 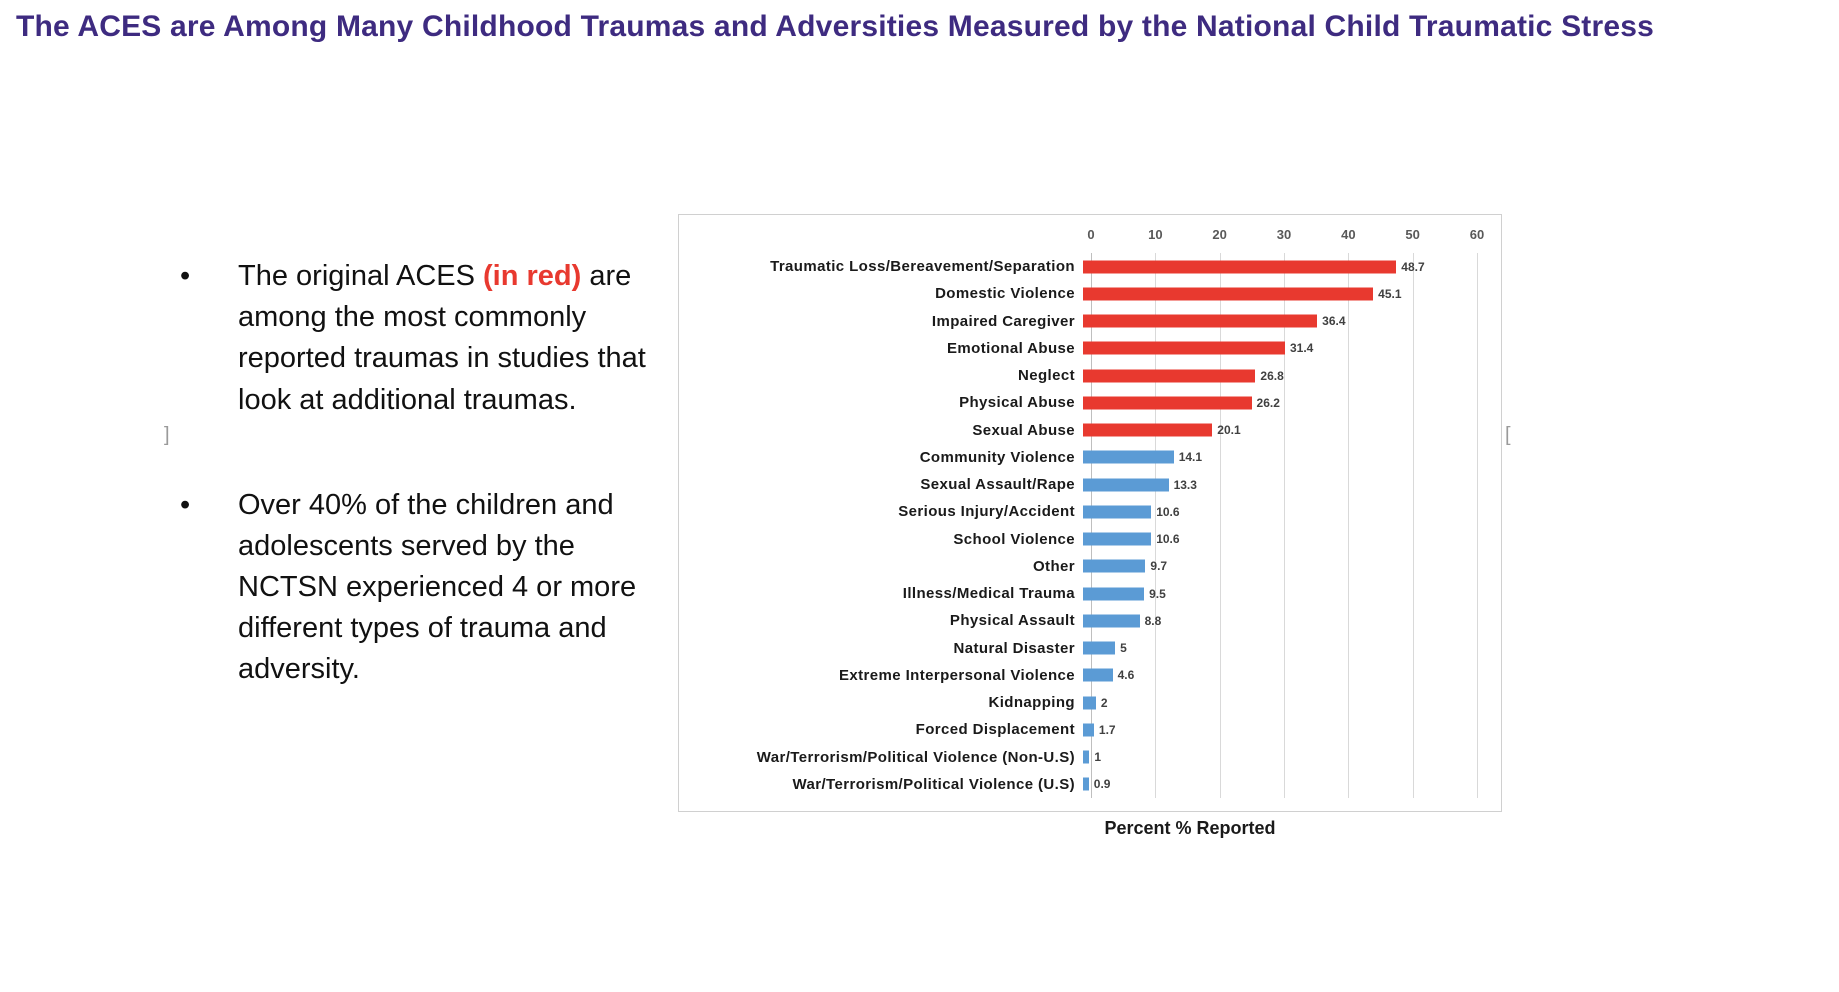 I want to click on chart-row: Physical Abuse 26.2, so click(x=1091, y=402).